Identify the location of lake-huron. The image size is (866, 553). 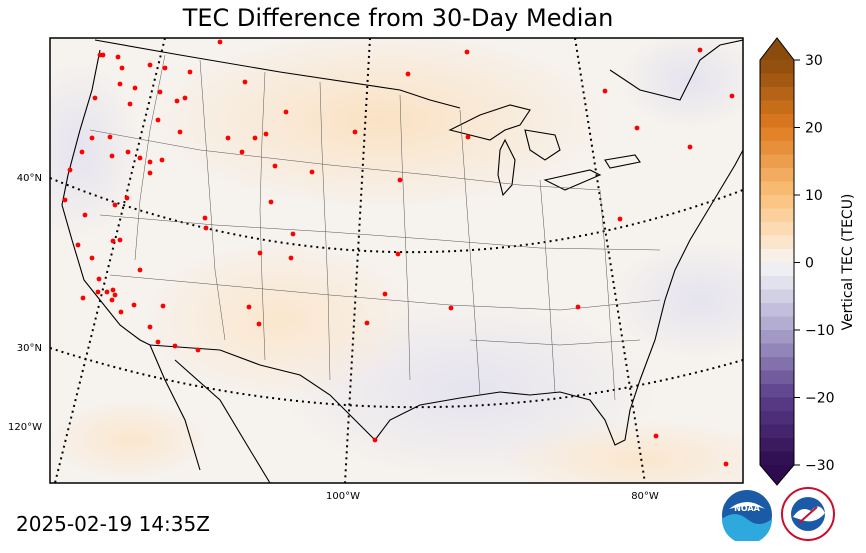
(542, 145).